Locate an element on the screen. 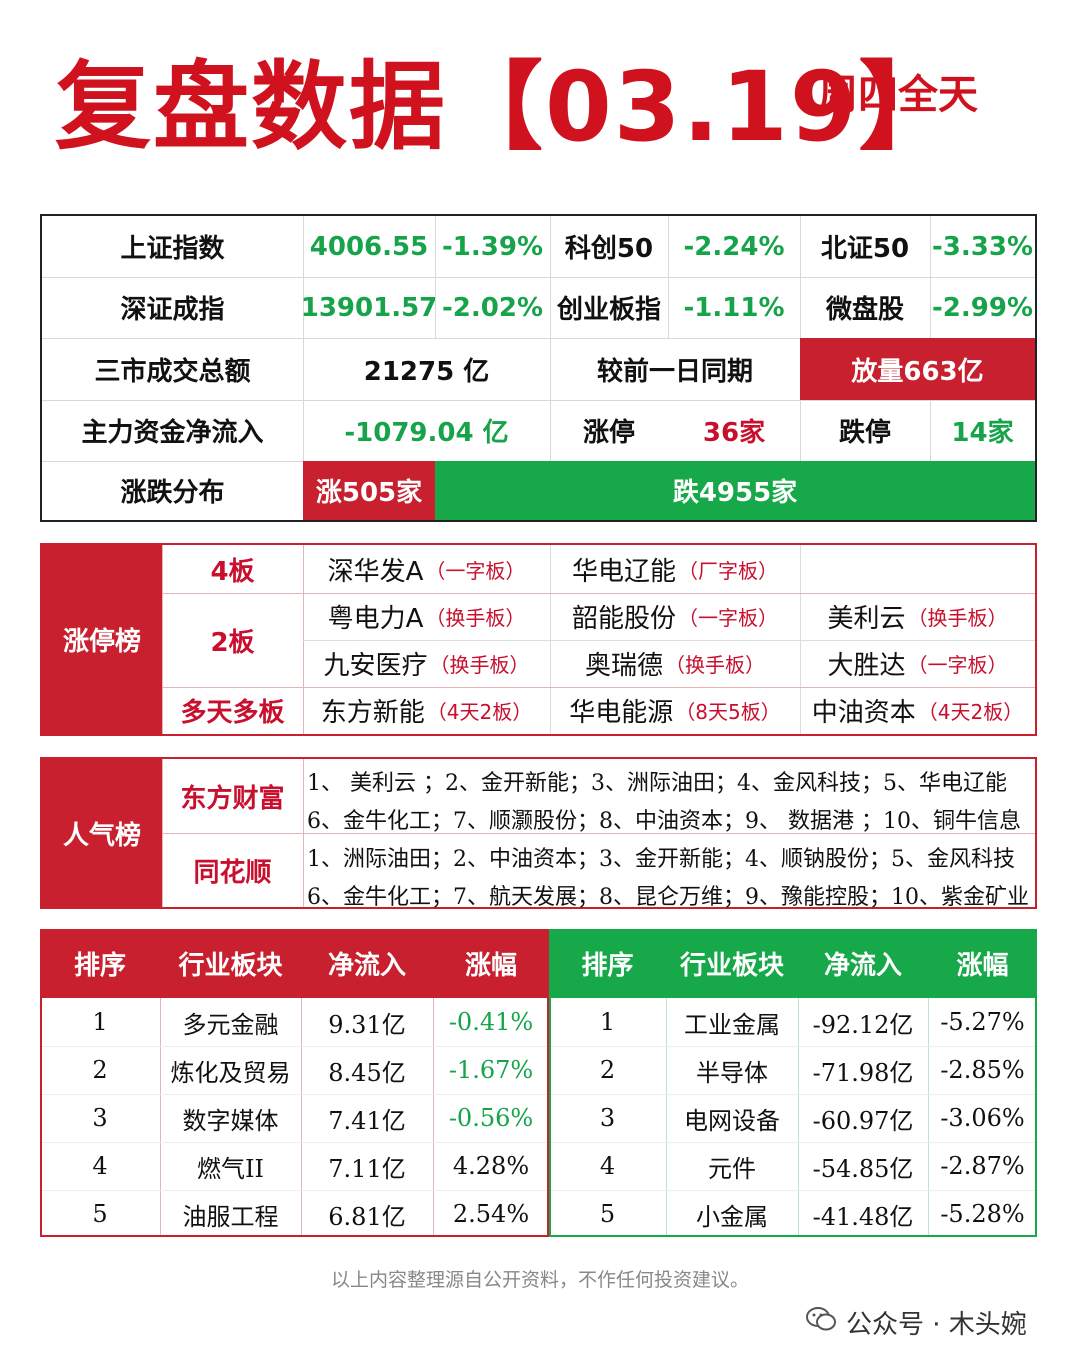  stock-item: 华电辽能 （厂字板） is located at coordinates (674, 571).